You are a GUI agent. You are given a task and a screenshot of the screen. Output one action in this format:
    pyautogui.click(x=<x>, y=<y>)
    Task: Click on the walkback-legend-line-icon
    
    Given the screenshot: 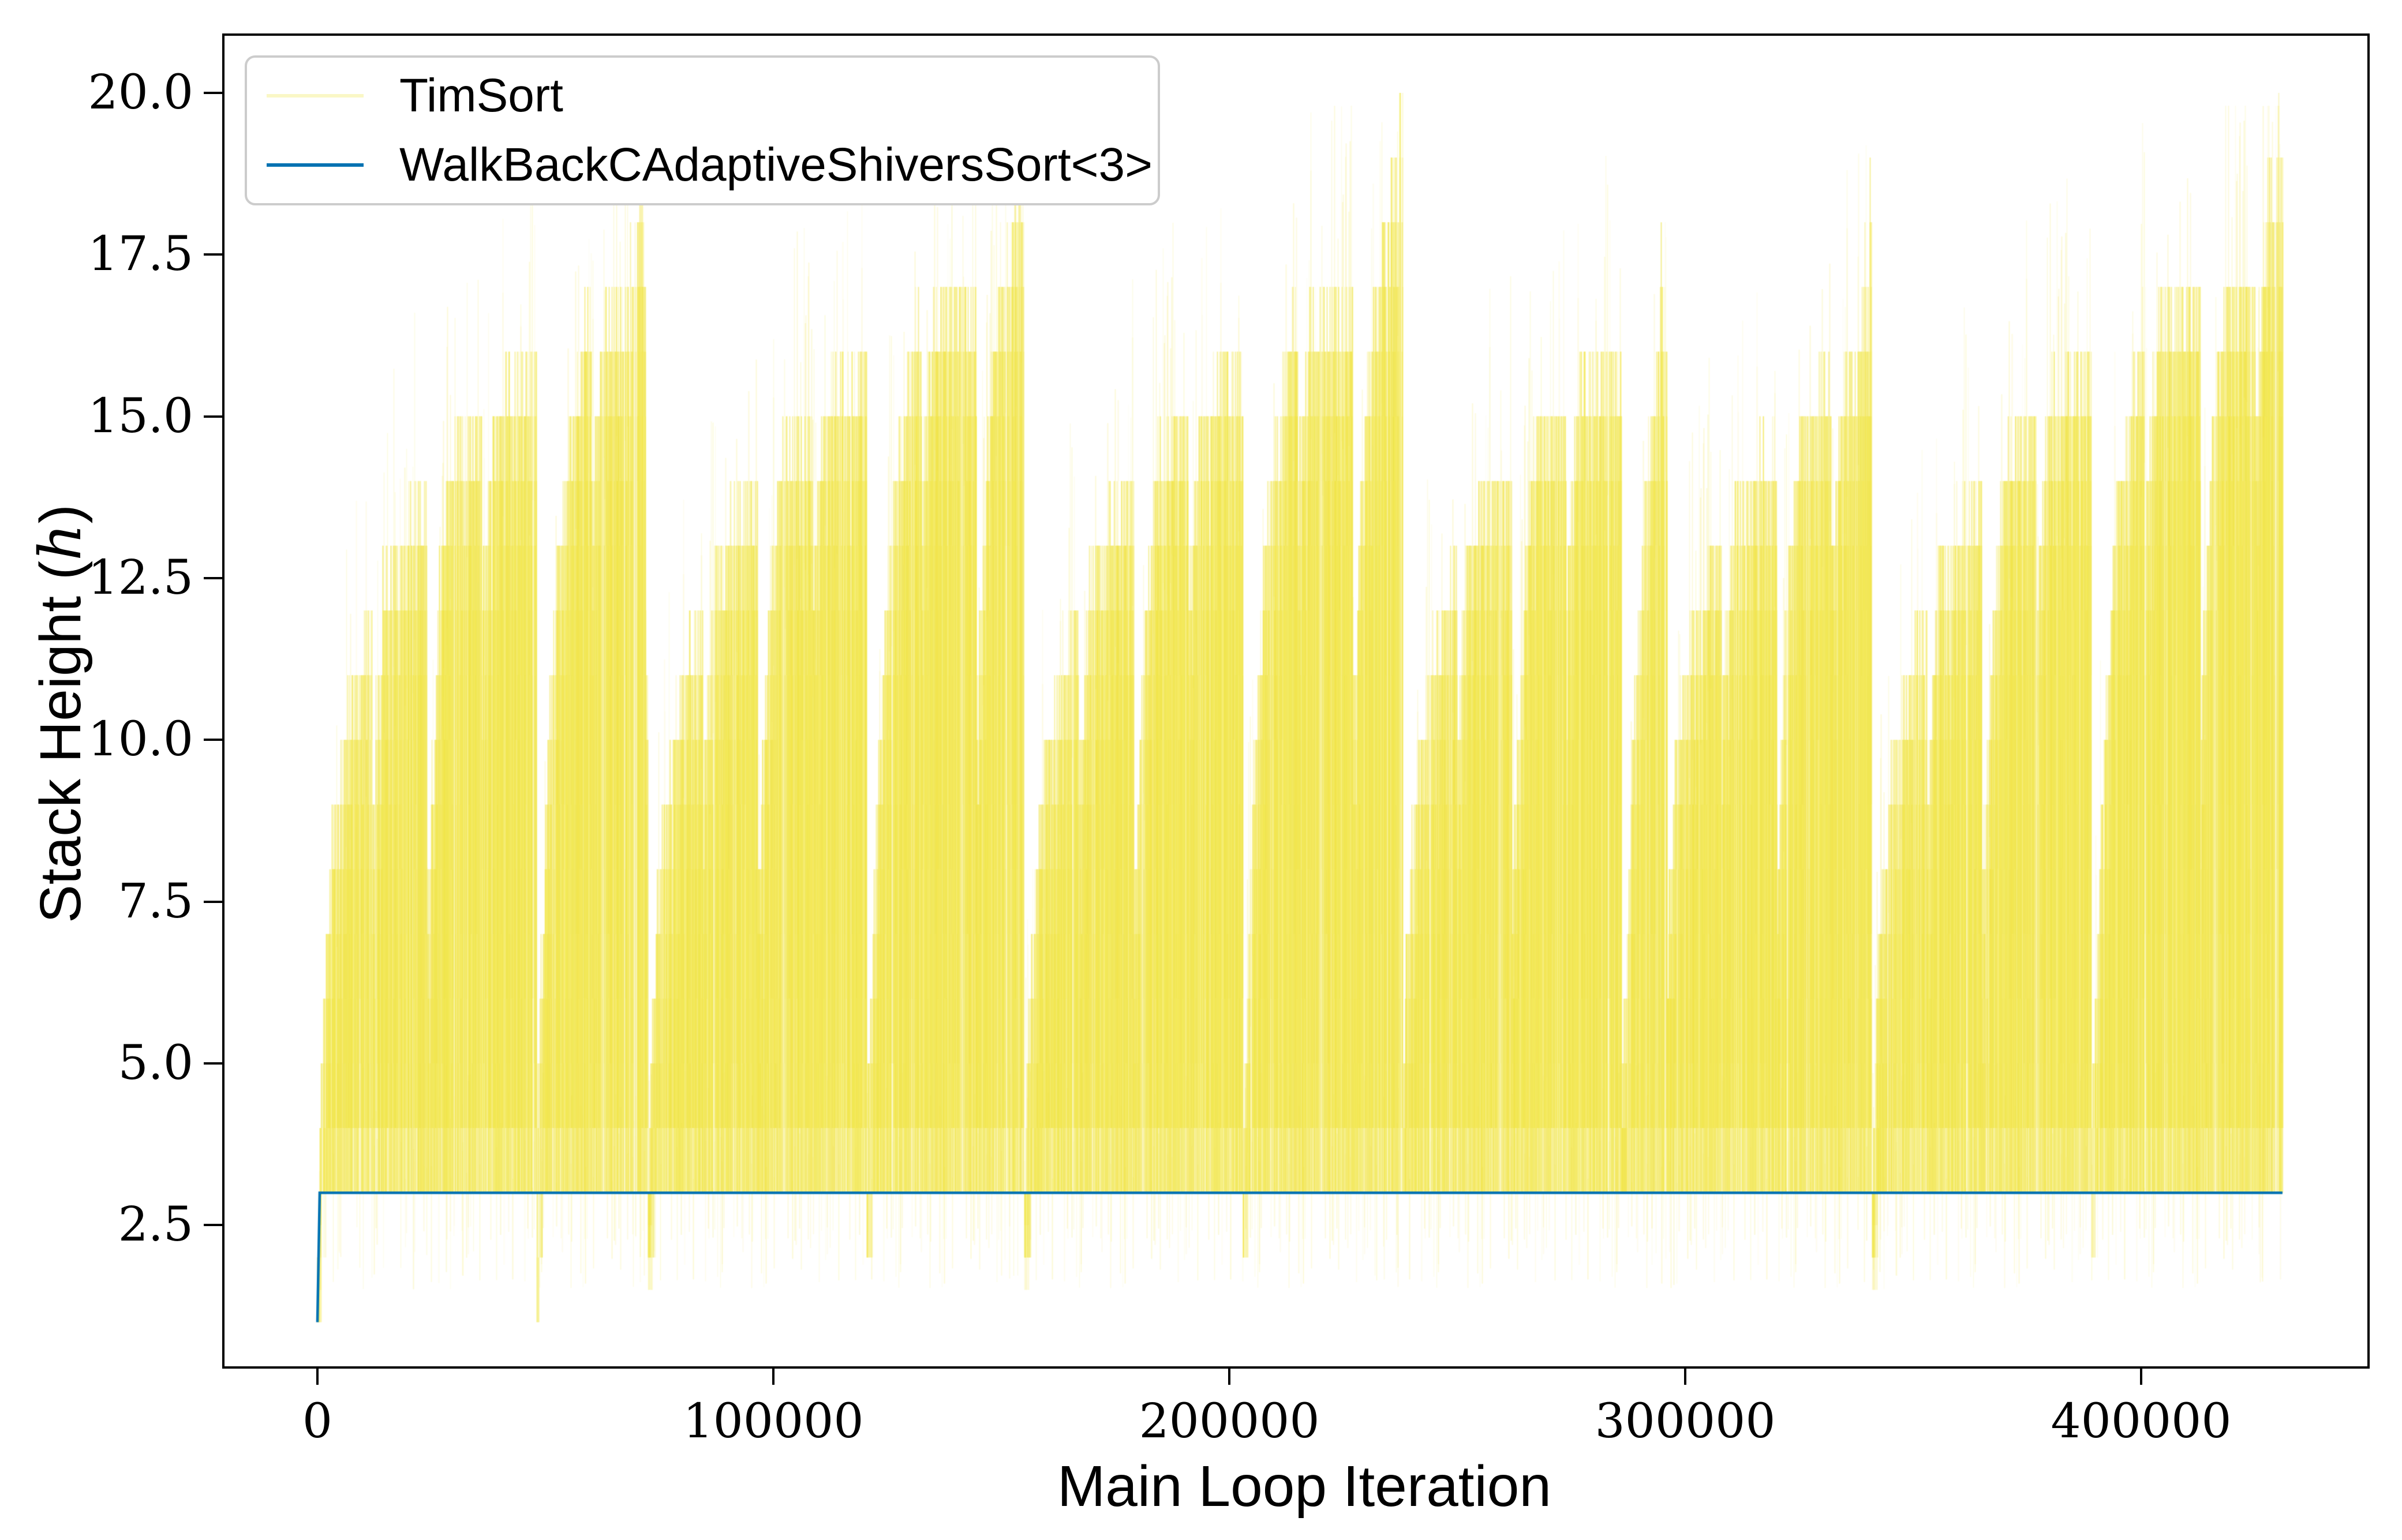 What is the action you would take?
    pyautogui.click(x=315, y=165)
    